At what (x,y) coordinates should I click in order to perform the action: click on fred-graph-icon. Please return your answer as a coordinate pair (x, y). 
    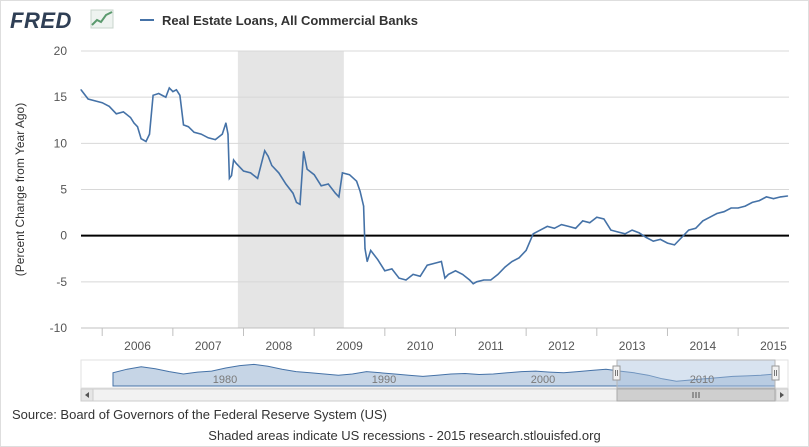
    Looking at the image, I should click on (102, 19).